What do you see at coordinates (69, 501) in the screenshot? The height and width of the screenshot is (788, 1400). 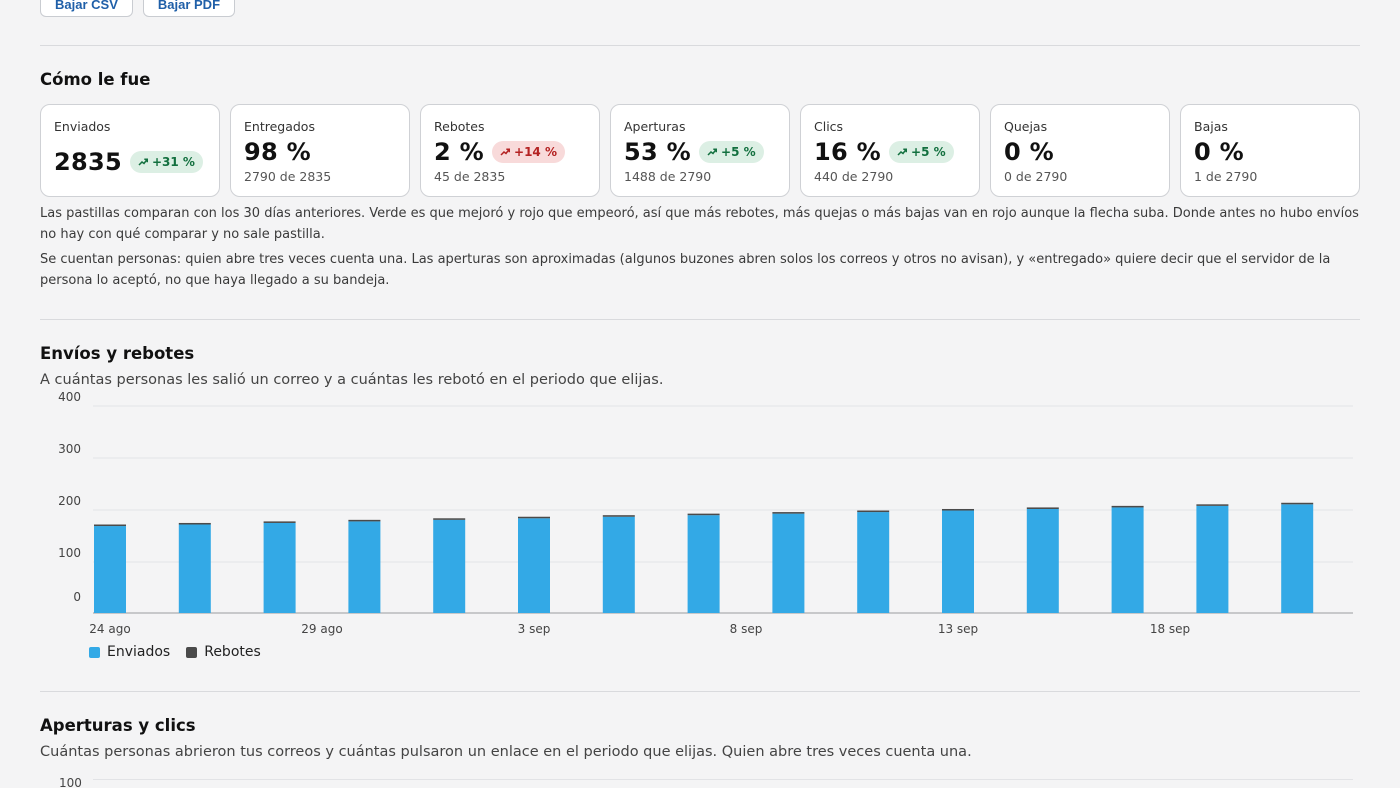 I see `y-tick-label: 200` at bounding box center [69, 501].